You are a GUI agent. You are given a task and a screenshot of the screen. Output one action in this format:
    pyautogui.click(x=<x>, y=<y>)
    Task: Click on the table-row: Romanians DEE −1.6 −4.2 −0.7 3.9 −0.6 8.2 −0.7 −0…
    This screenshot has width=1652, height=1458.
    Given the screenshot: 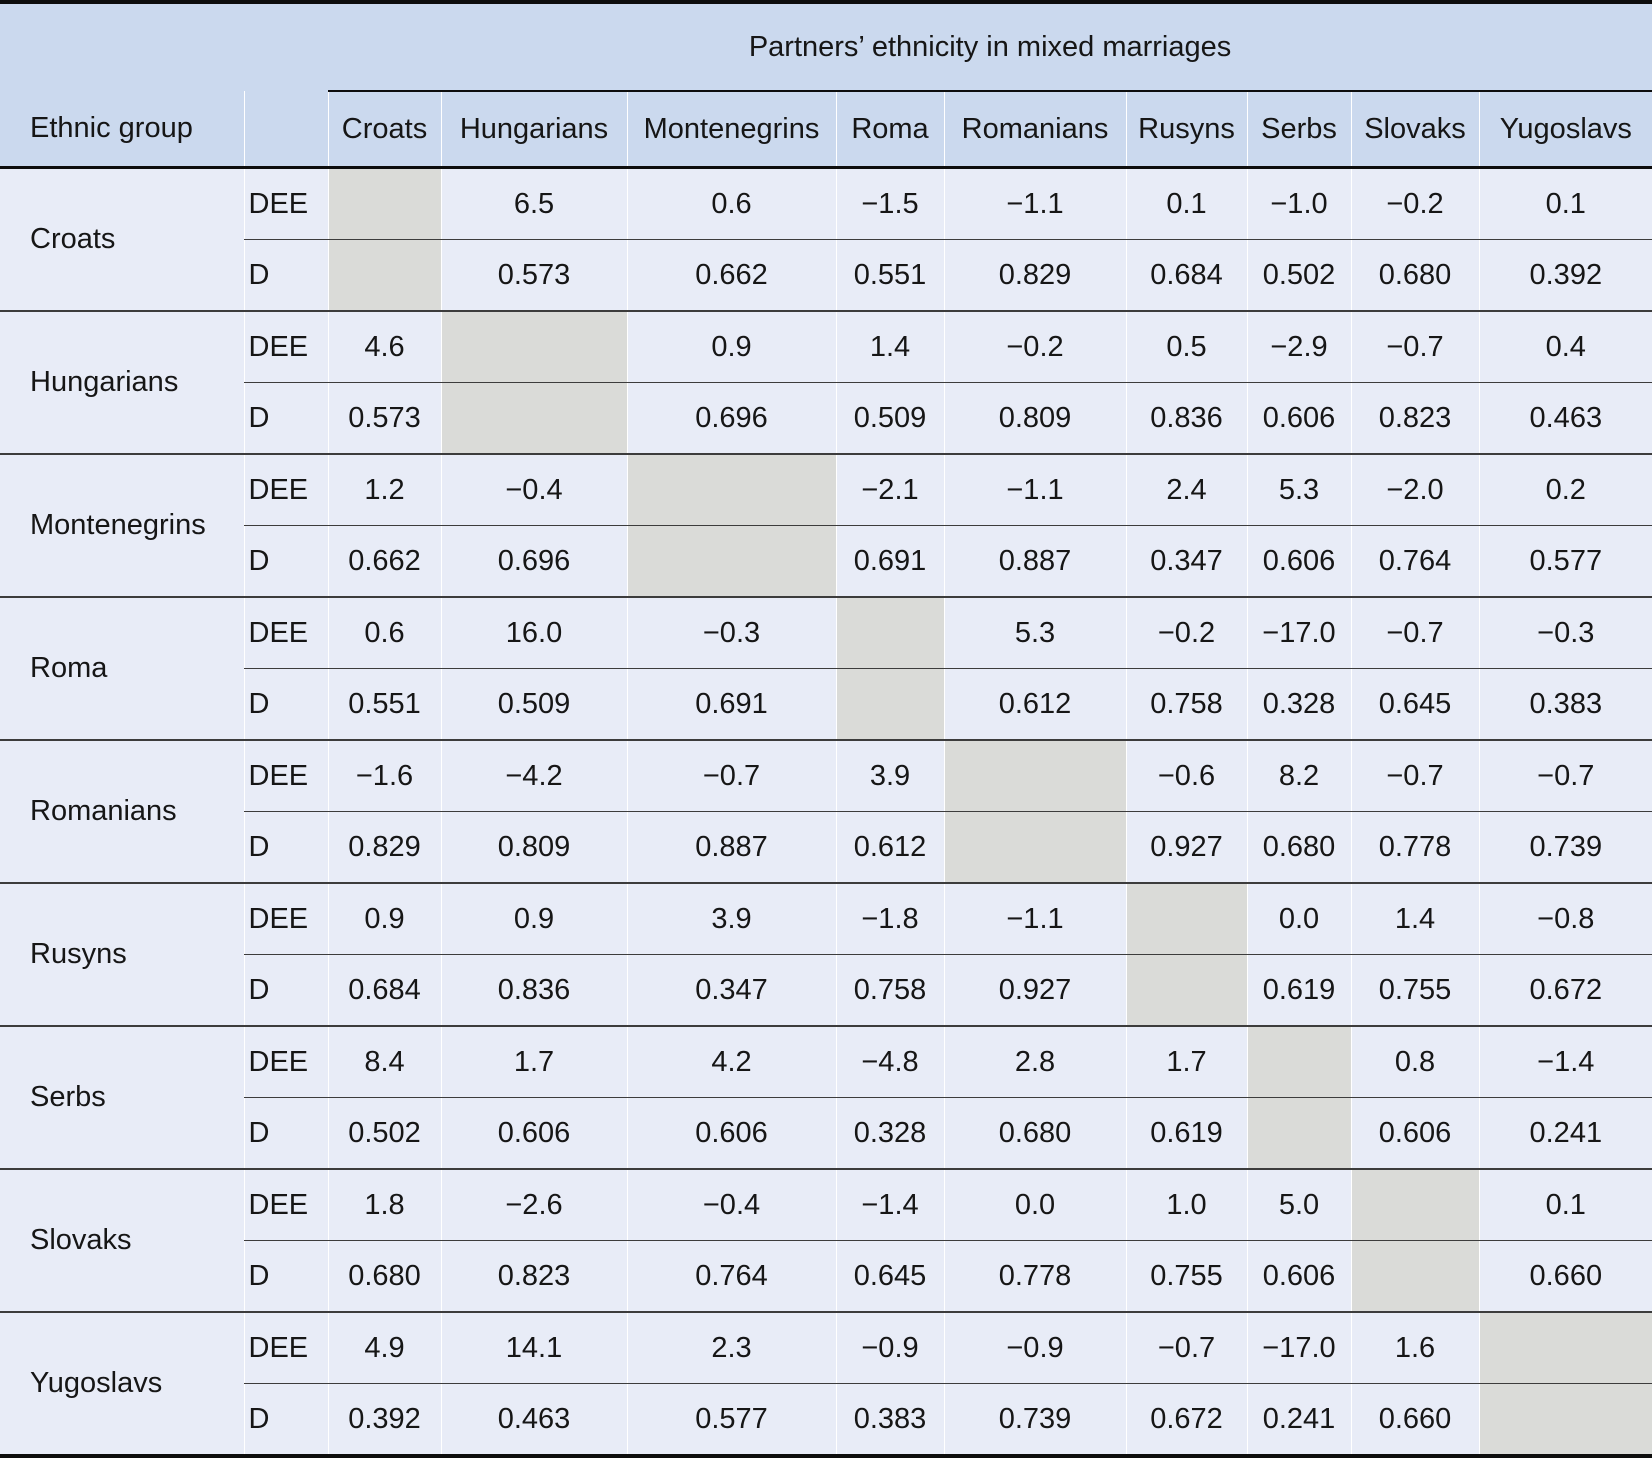 What is the action you would take?
    pyautogui.click(x=826, y=811)
    